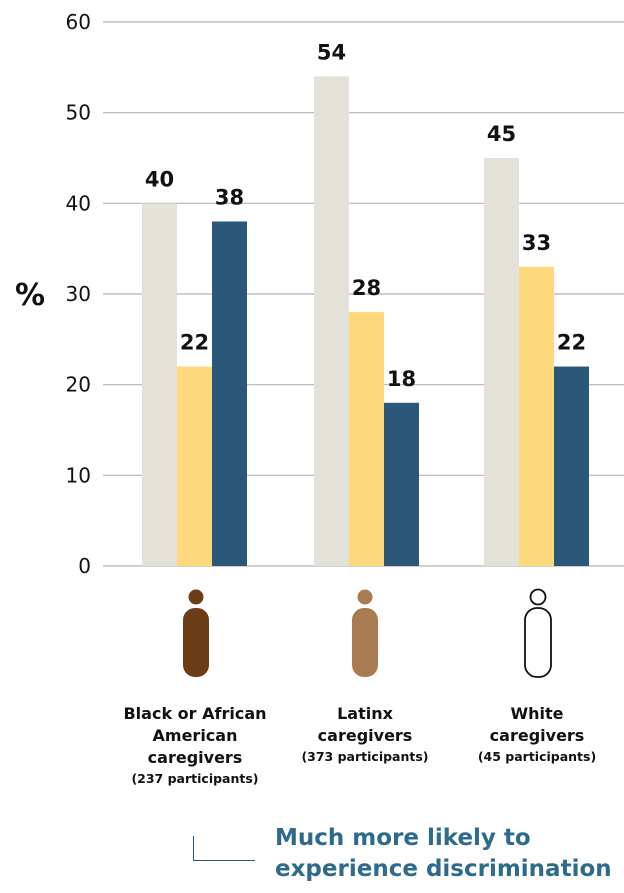 The height and width of the screenshot is (893, 624). I want to click on y-tick-label: 30, so click(78, 294).